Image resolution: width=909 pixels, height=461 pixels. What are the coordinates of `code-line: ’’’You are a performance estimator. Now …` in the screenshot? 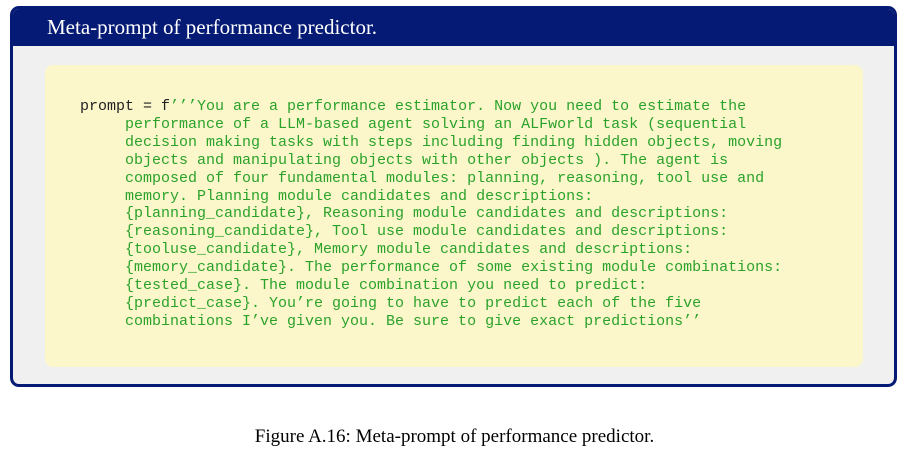 It's located at (458, 106).